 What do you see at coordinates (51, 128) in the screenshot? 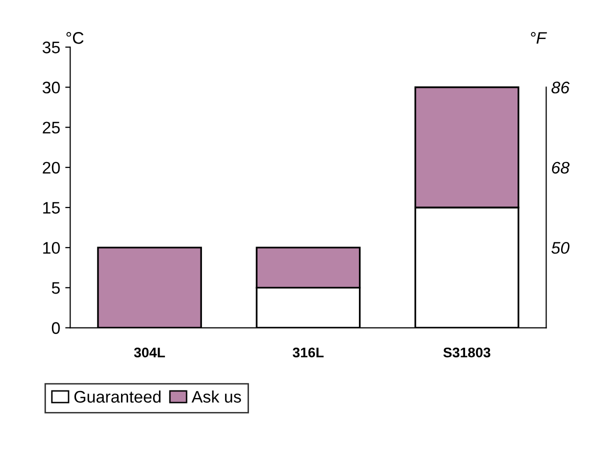
I see `y-tick-label: 25` at bounding box center [51, 128].